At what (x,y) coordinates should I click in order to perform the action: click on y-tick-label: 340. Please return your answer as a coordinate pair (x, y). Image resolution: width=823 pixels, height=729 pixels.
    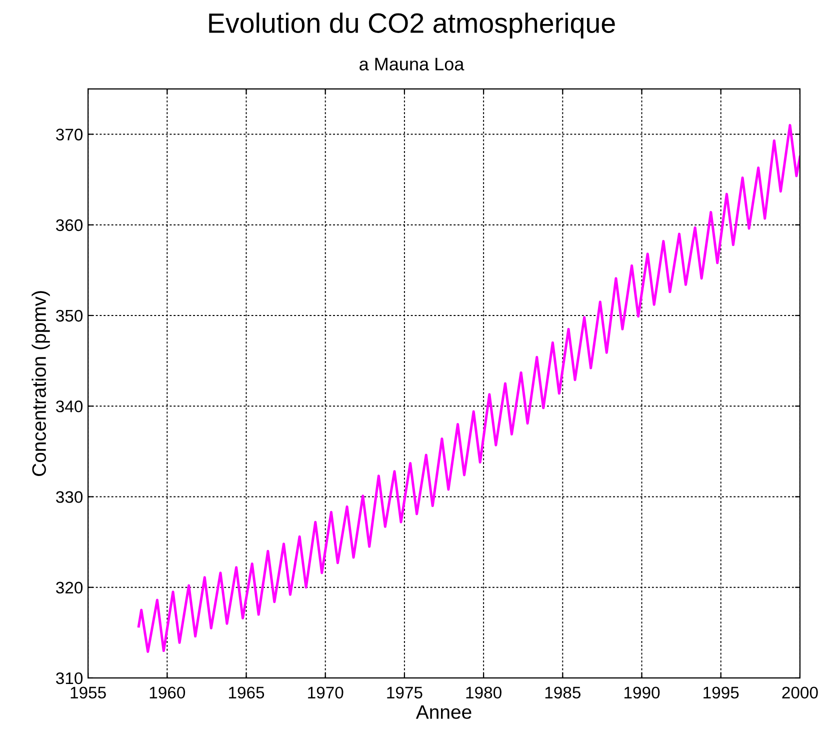
    Looking at the image, I should click on (69, 406).